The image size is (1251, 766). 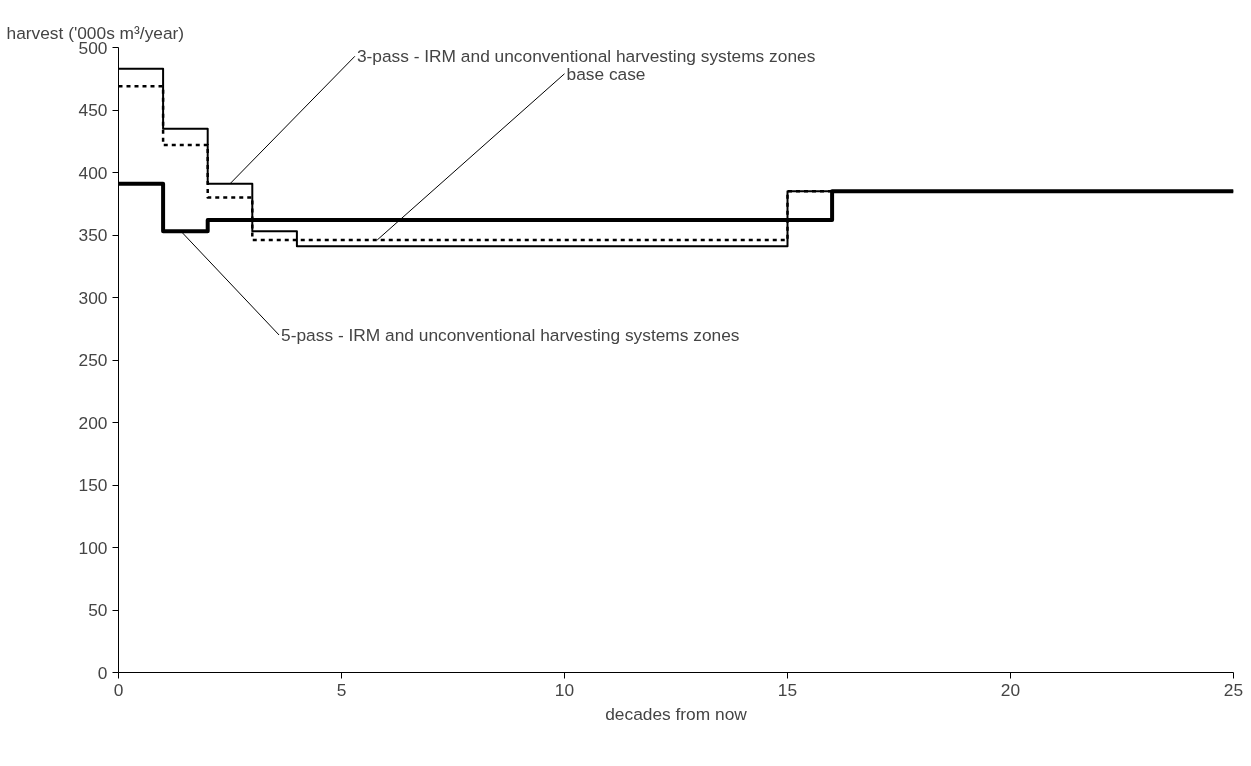 What do you see at coordinates (95, 32) in the screenshot?
I see `y-axis-title: harvest ('000s m³/year)` at bounding box center [95, 32].